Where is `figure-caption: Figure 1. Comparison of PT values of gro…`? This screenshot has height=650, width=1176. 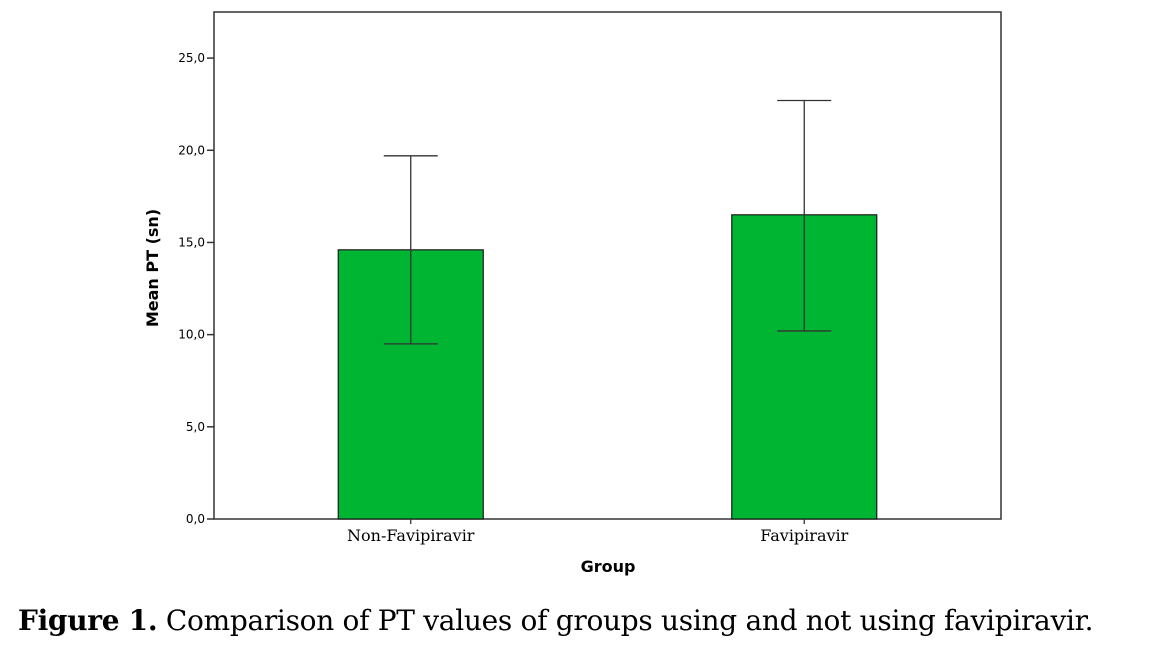
figure-caption: Figure 1. Comparison of PT values of gro… is located at coordinates (593, 620).